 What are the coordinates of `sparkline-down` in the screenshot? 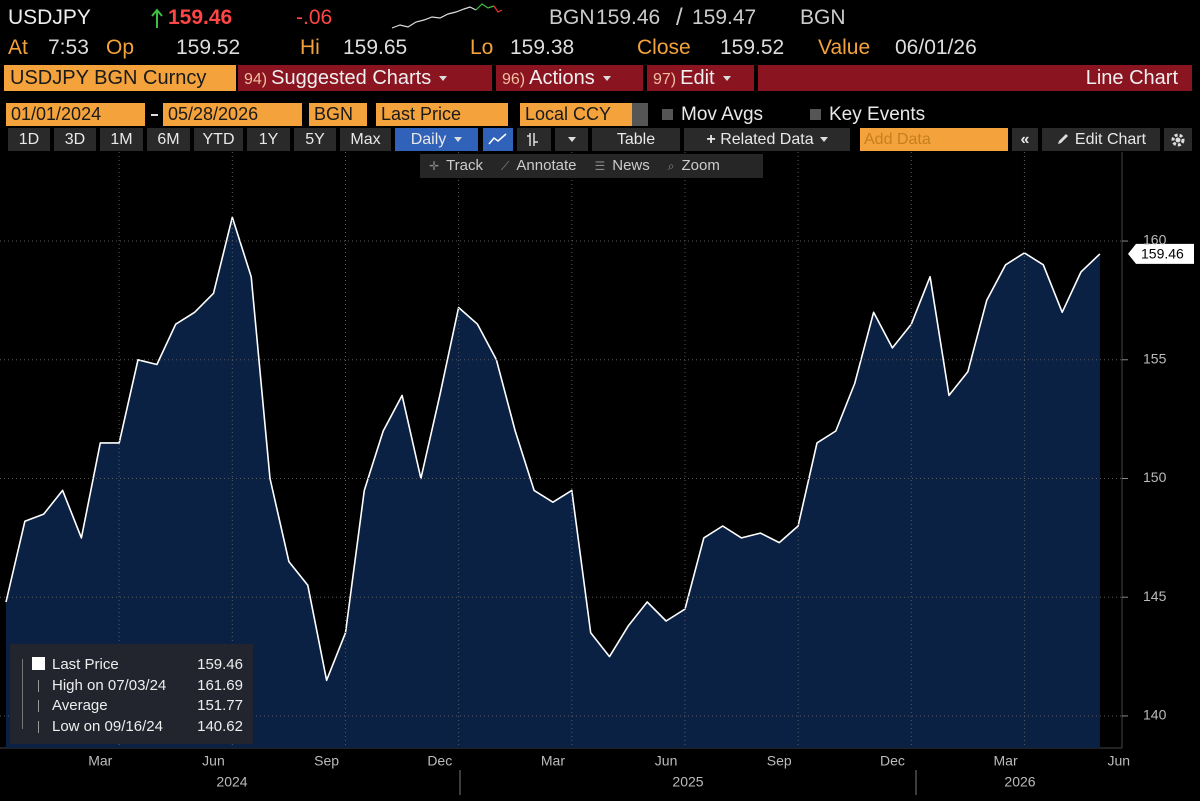 It's located at (498, 9).